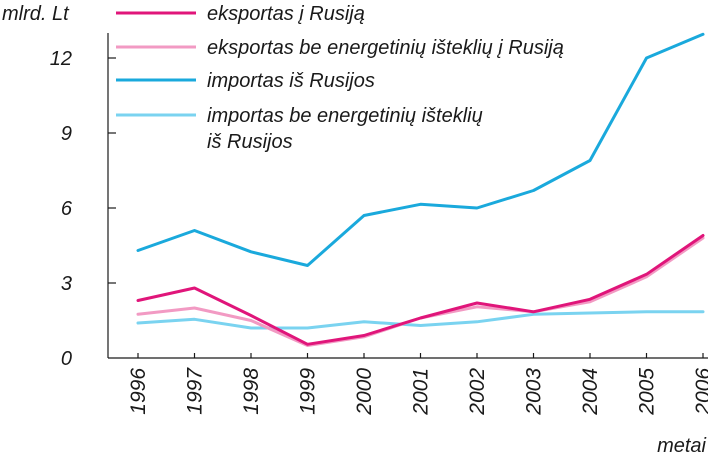  Describe the element at coordinates (286, 14) in the screenshot. I see `legend-label-0: eksportas į Rusiją` at that location.